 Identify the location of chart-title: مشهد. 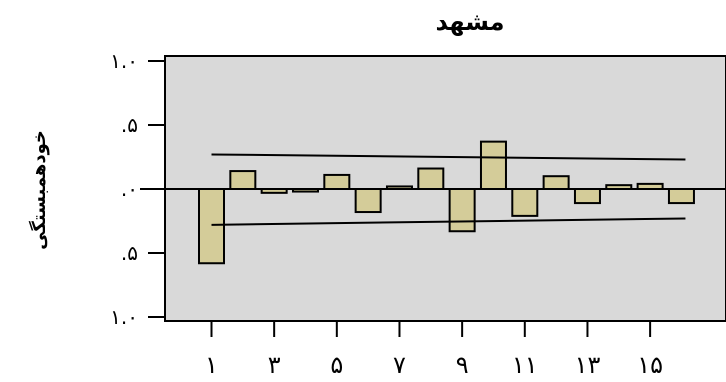
(470, 22).